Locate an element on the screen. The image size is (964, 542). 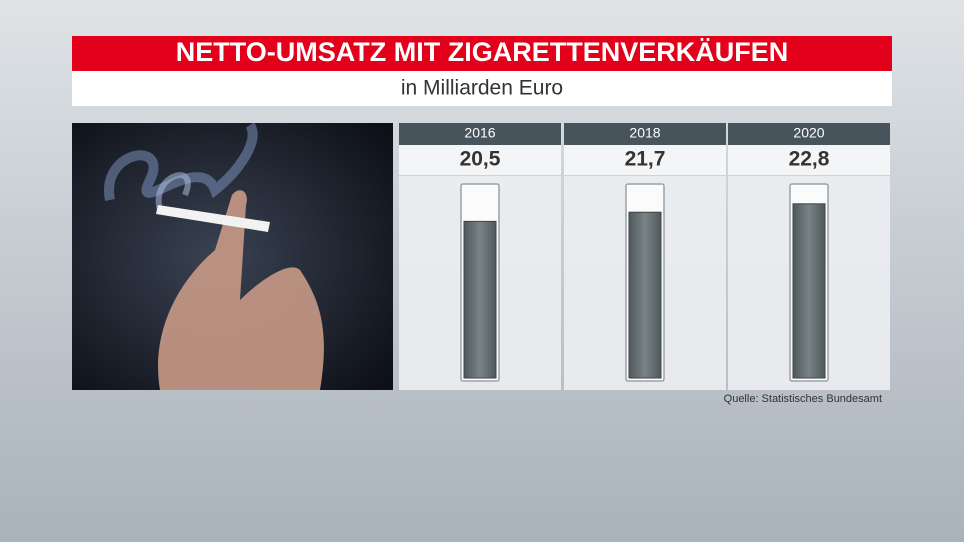
chart-subtitle: in Milliarden Euro is located at coordinates (482, 88).